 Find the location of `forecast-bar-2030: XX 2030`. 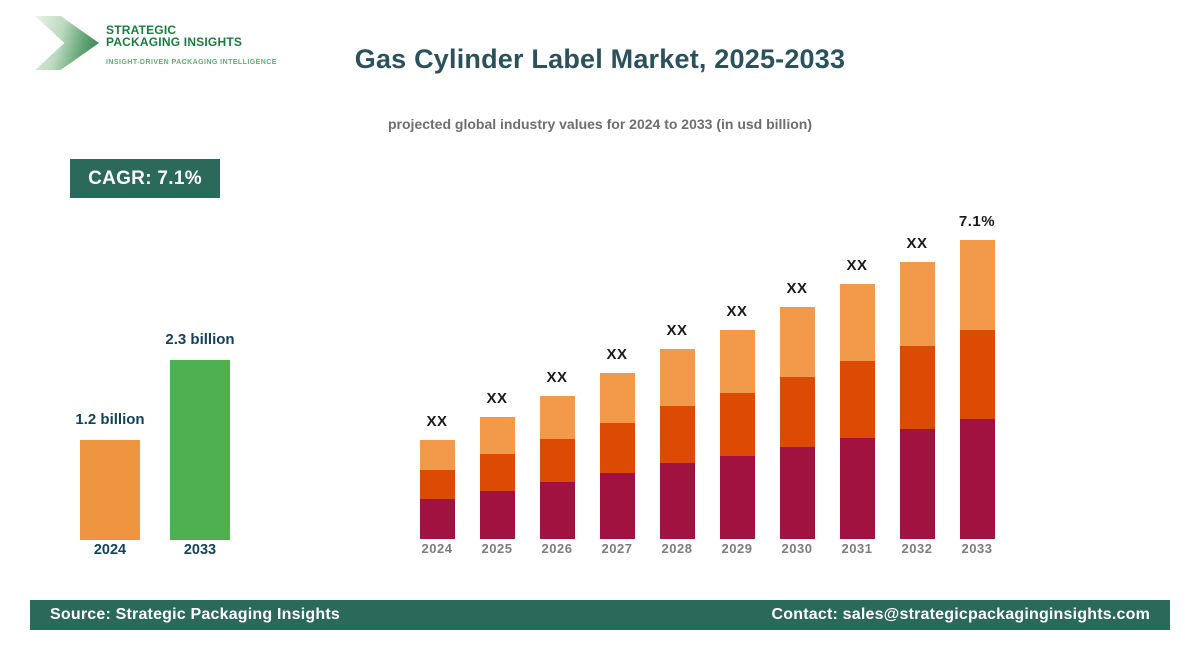

forecast-bar-2030: XX 2030 is located at coordinates (797, 381).